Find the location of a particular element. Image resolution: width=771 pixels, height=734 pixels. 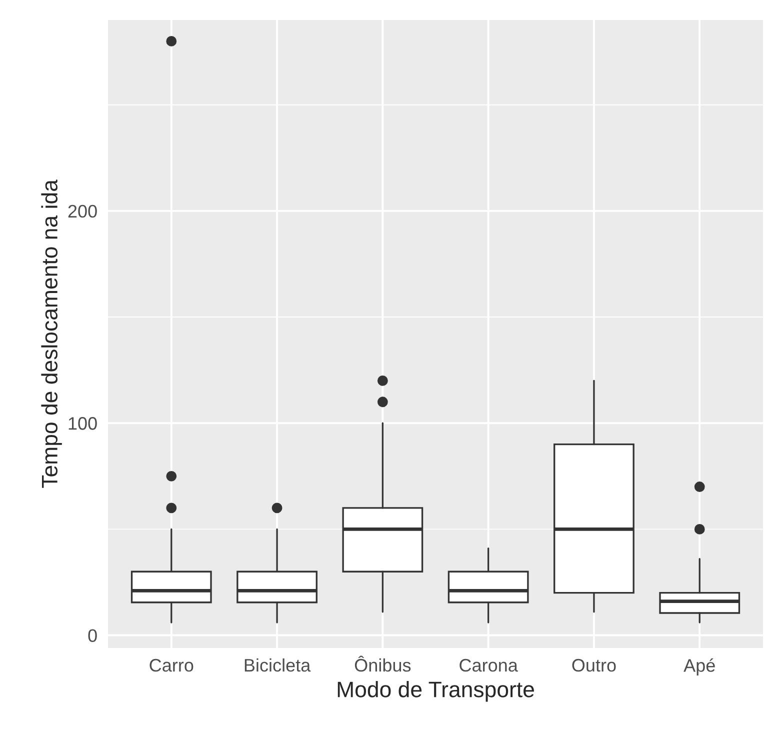

y-tick-label: 100 is located at coordinates (82, 423).